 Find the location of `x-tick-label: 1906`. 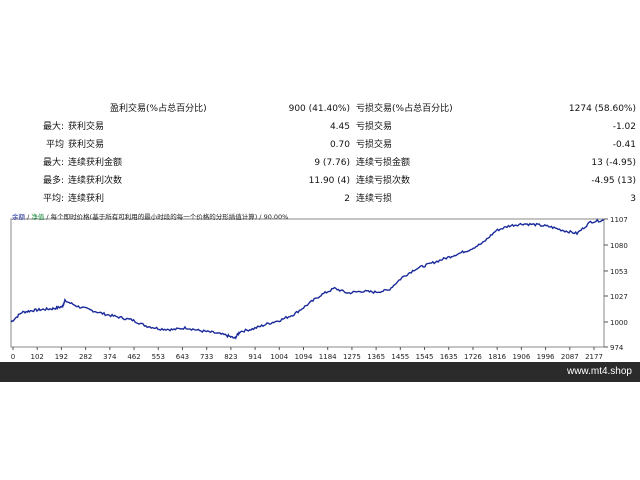

x-tick-label: 1906 is located at coordinates (521, 357).